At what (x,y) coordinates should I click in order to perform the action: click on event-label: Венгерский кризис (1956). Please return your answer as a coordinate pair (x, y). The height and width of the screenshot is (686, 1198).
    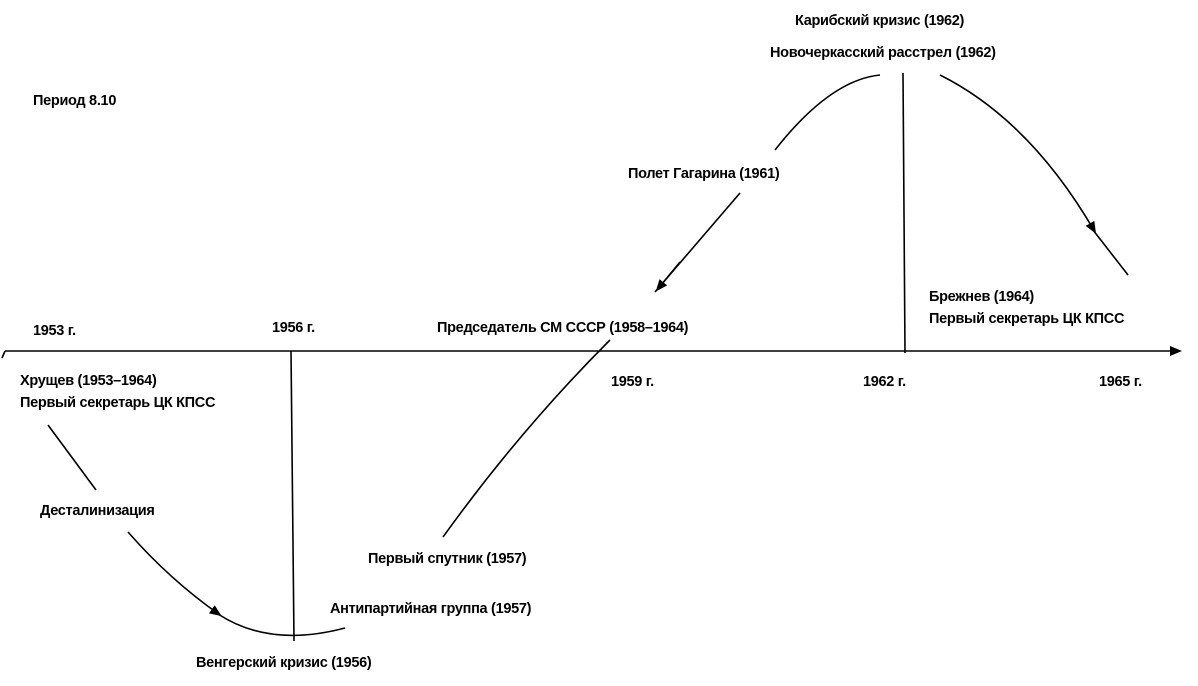
    Looking at the image, I should click on (284, 663).